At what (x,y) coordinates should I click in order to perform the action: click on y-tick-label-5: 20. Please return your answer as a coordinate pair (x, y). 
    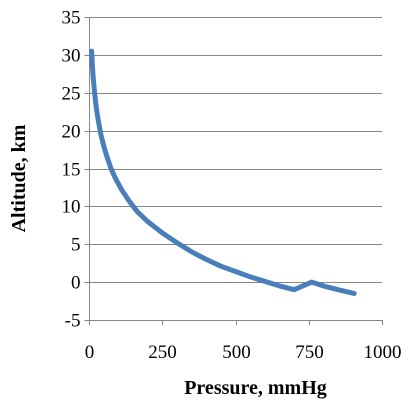
    Looking at the image, I should click on (71, 132).